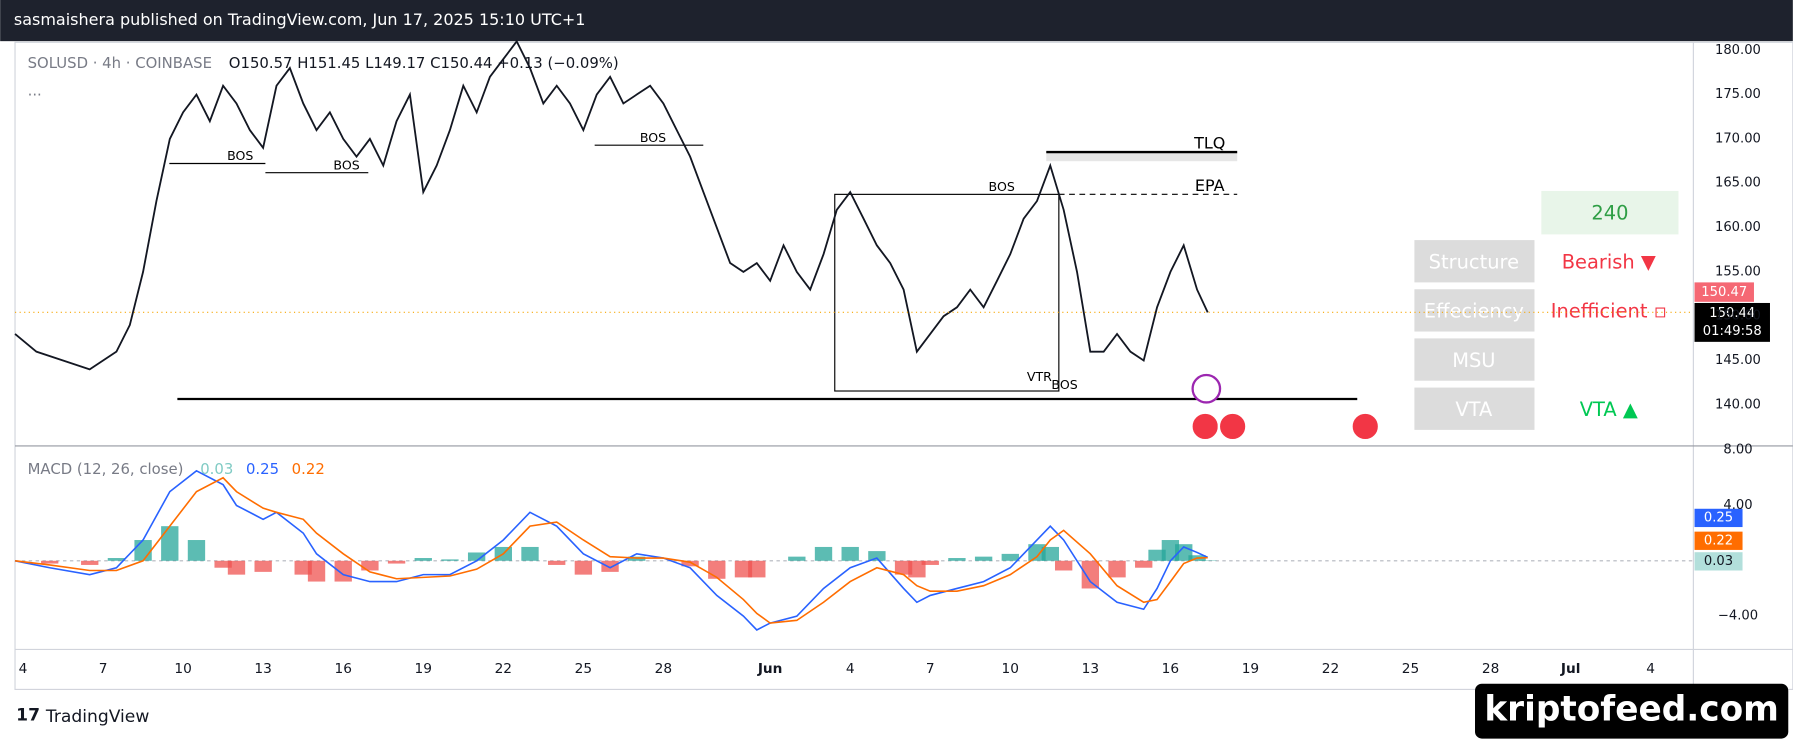 This screenshot has width=1793, height=742. I want to click on x-tick-label: 28, so click(1490, 669).